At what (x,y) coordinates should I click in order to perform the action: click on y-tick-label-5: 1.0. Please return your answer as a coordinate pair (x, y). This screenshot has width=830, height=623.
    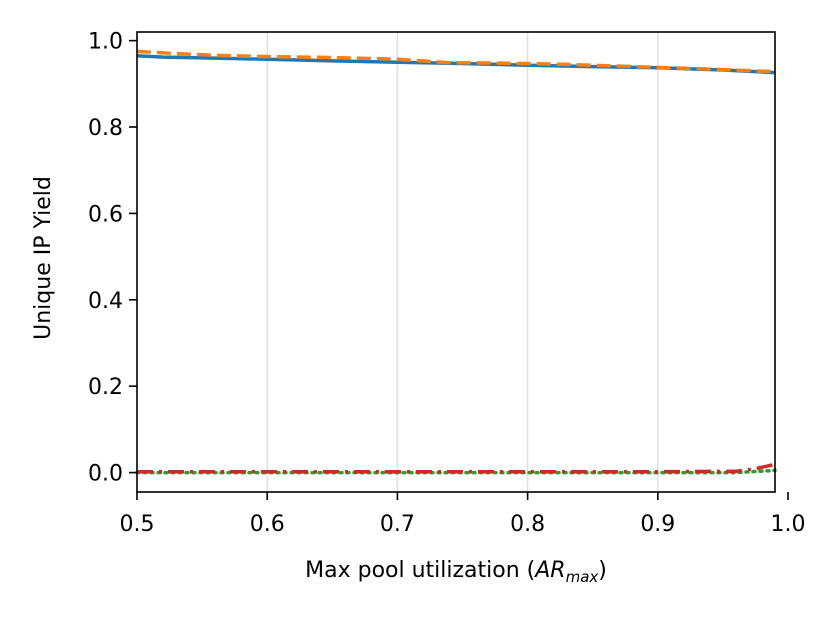
    Looking at the image, I should click on (105, 42).